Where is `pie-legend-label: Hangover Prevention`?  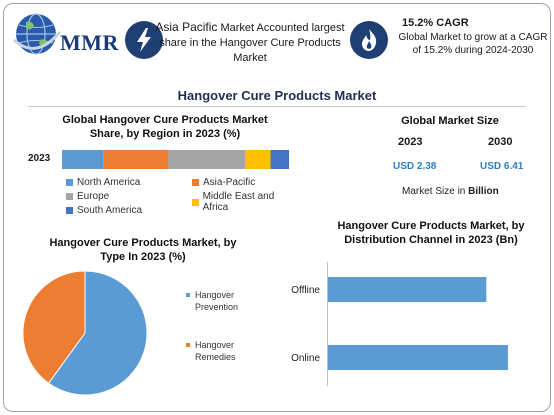
pie-legend-label: Hangover Prevention is located at coordinates (217, 301).